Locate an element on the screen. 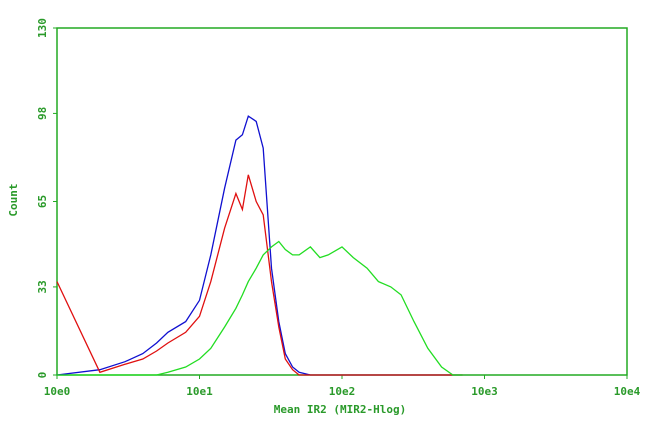 This screenshot has width=650, height=422. y-tick-label: 130 is located at coordinates (42, 28).